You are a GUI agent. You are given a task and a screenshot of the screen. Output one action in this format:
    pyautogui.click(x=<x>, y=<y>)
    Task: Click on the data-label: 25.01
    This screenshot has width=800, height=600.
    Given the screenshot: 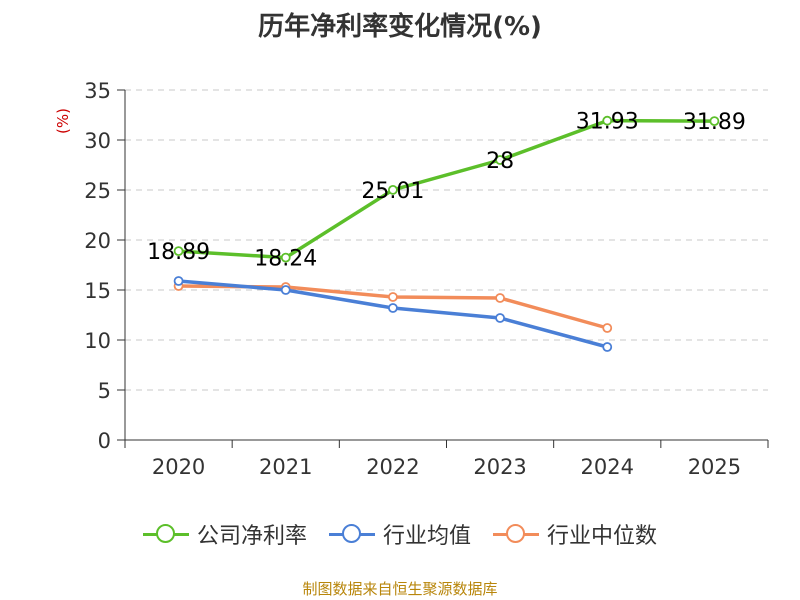 What is the action you would take?
    pyautogui.click(x=392, y=191)
    